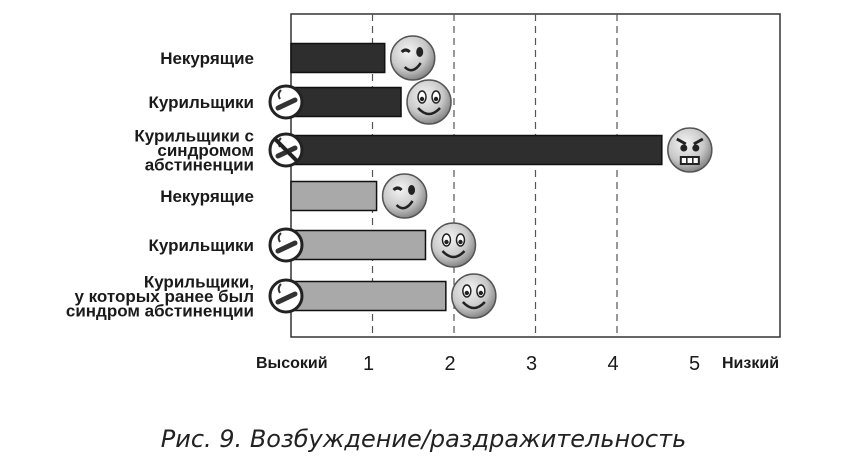  What do you see at coordinates (694, 364) in the screenshot?
I see `x-tick-label: 5` at bounding box center [694, 364].